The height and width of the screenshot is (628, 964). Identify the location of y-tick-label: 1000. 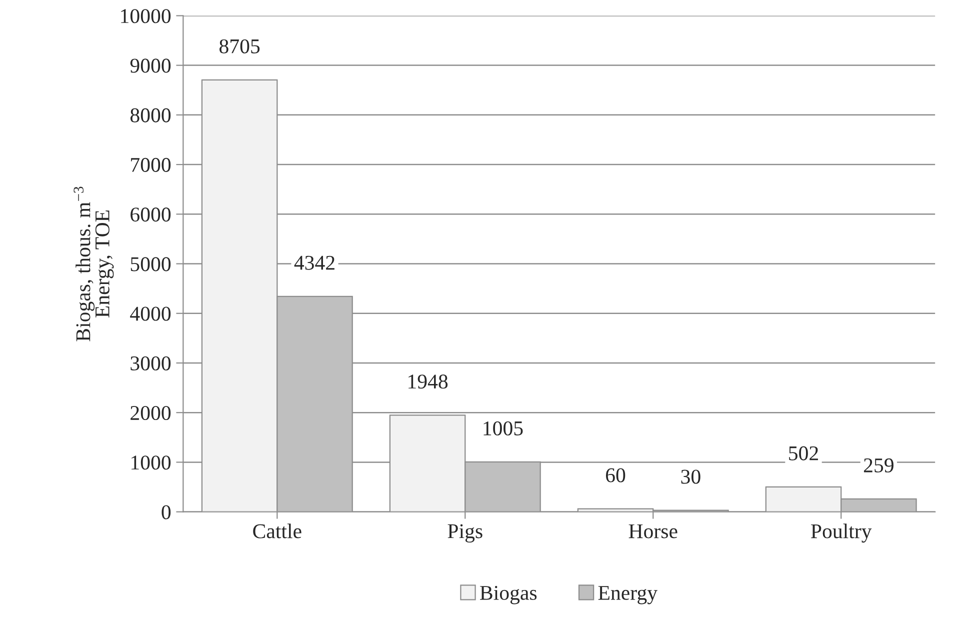
(151, 463).